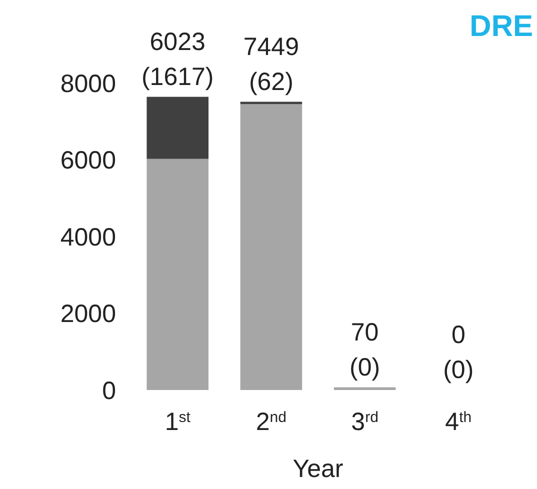 This screenshot has width=537, height=489. What do you see at coordinates (178, 42) in the screenshot?
I see `annotation: 6023` at bounding box center [178, 42].